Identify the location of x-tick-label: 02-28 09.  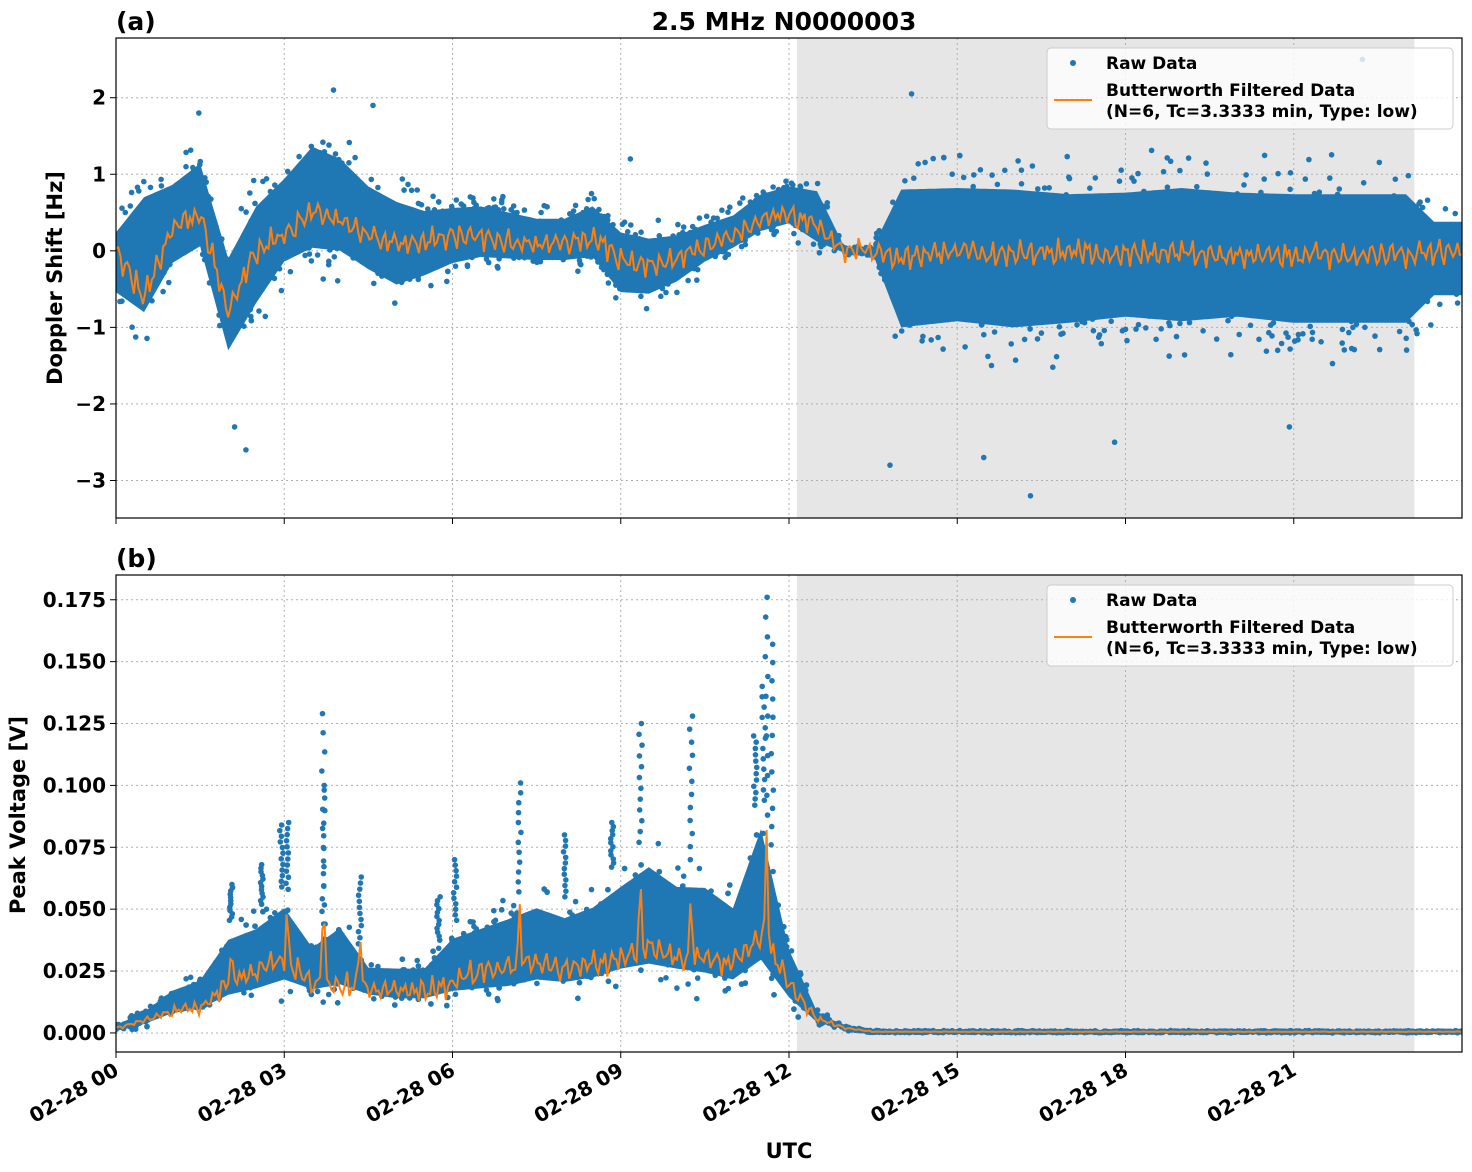
(579, 1093).